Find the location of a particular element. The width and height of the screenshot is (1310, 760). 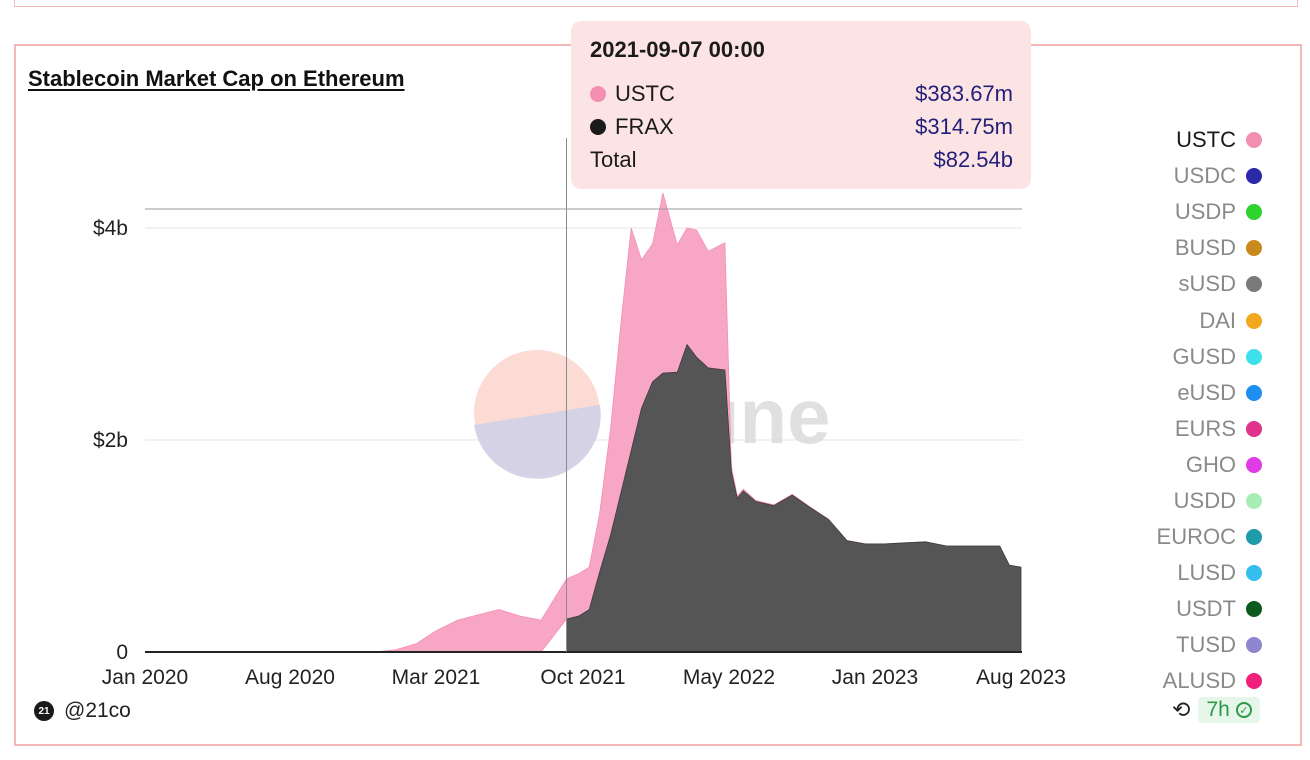

legend-item-gusd: GUSD is located at coordinates (1217, 357).